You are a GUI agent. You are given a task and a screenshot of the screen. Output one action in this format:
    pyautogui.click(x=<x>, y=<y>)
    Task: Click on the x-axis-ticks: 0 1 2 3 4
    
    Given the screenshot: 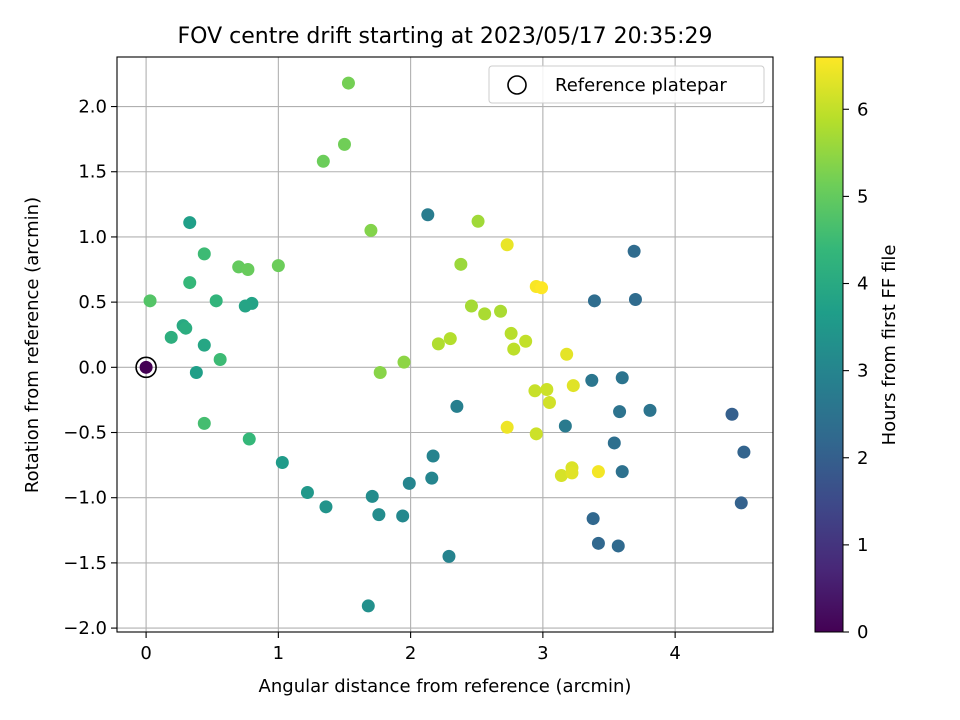 What is the action you would take?
    pyautogui.click(x=410, y=648)
    